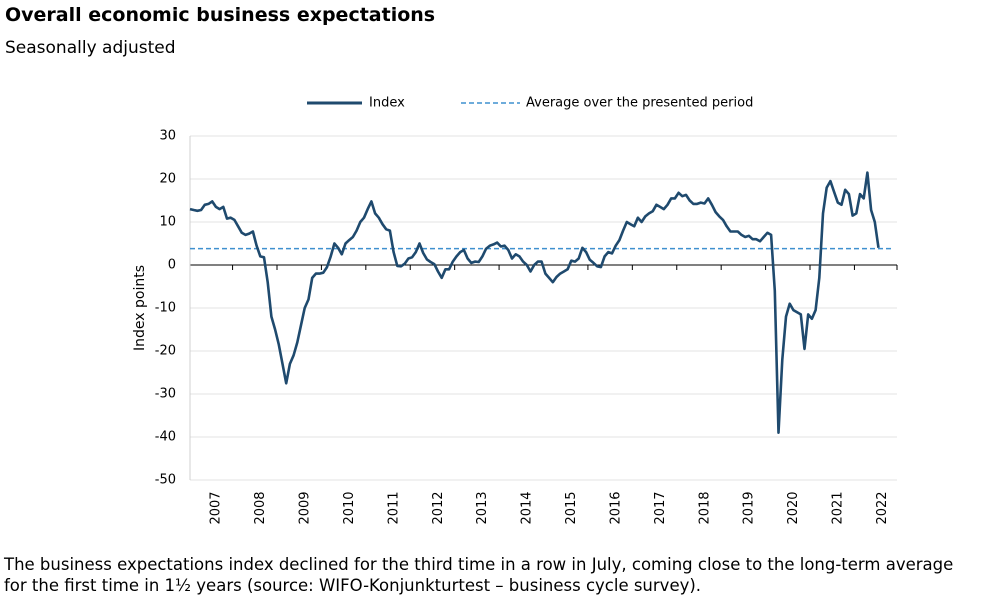 This screenshot has width=983, height=607. Describe the element at coordinates (216, 507) in the screenshot. I see `x-tick-label: 2007` at that location.